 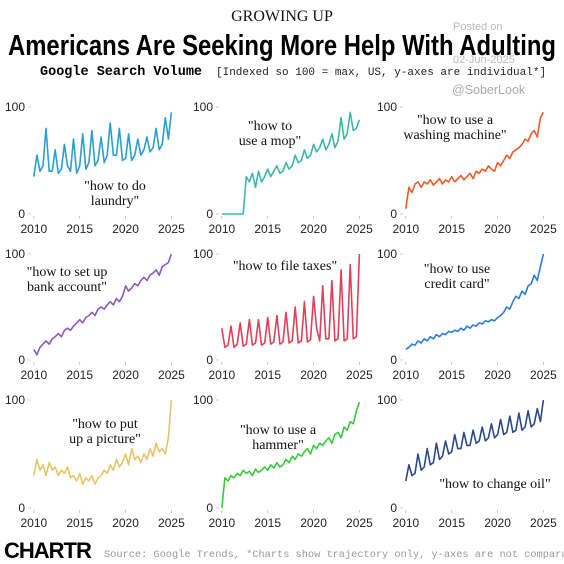 I want to click on annotation: hammer", so click(x=278, y=445).